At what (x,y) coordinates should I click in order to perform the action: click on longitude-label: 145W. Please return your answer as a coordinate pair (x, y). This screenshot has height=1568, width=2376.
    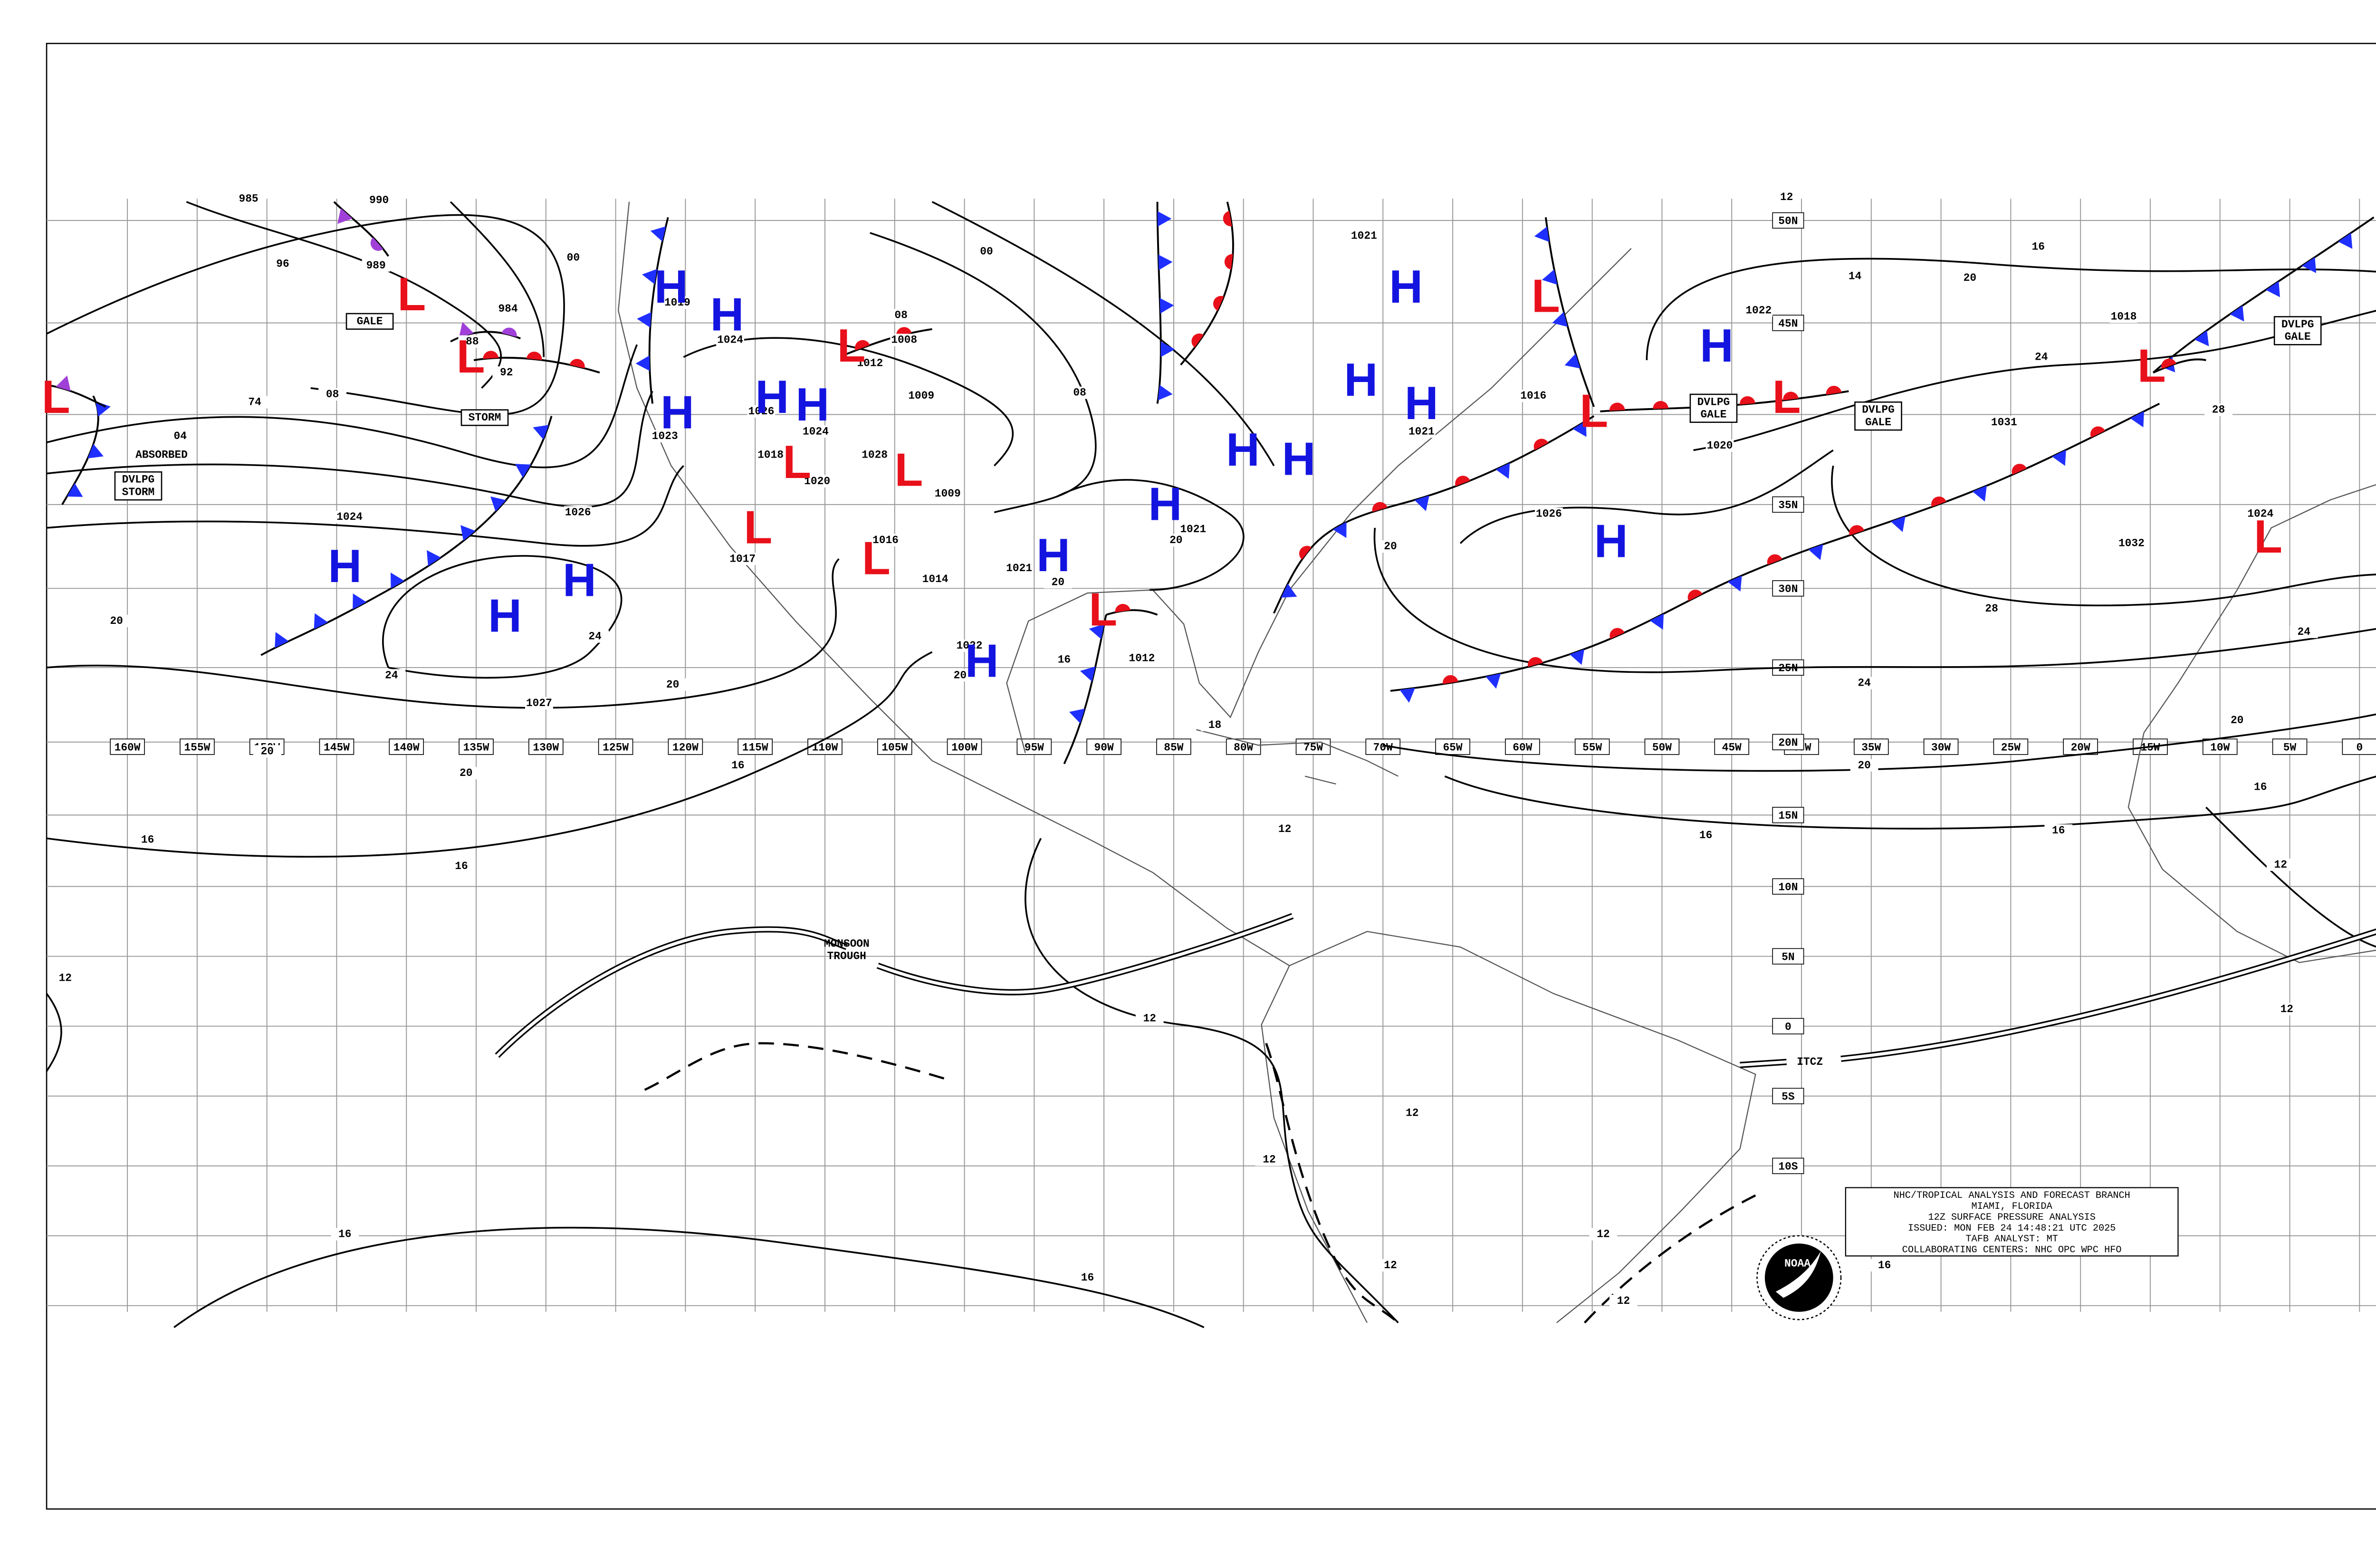
    Looking at the image, I should click on (337, 748).